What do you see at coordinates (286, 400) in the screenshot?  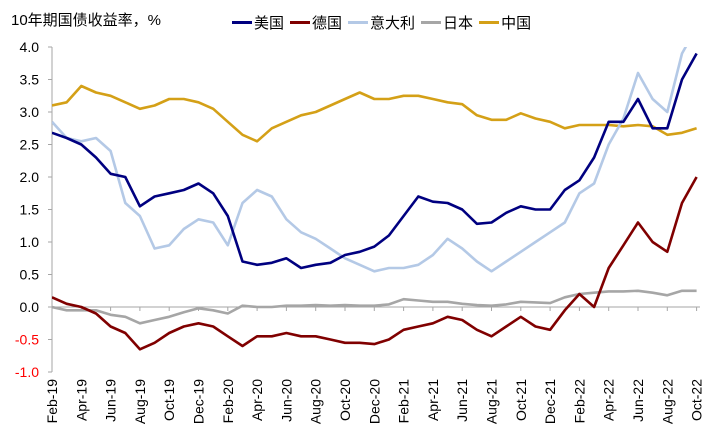 I see `x-tick-label: Jun-20` at bounding box center [286, 400].